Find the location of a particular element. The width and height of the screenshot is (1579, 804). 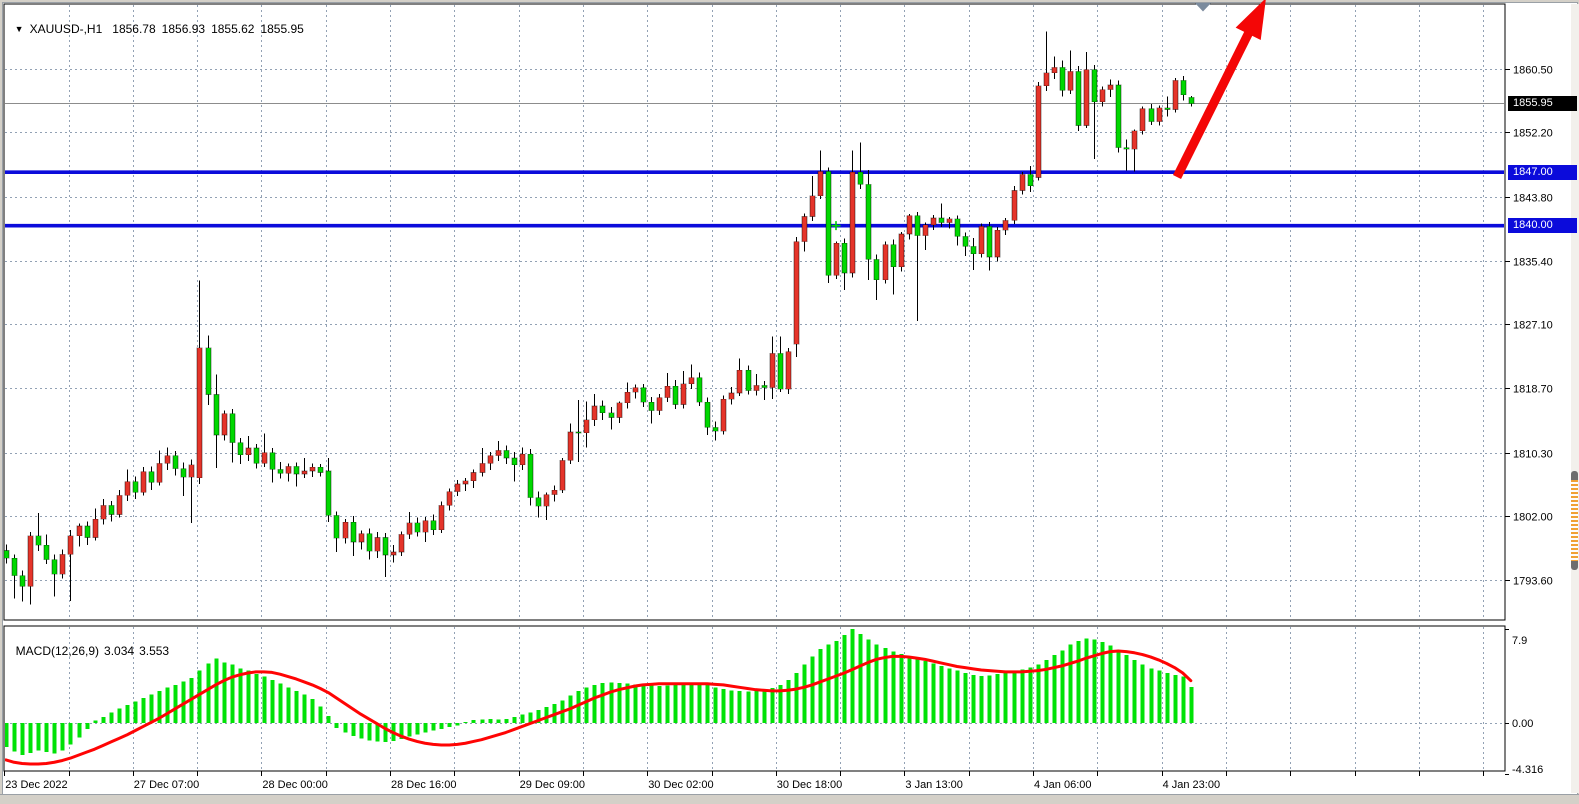

vertical-scrollbar is located at coordinates (1575, 398).